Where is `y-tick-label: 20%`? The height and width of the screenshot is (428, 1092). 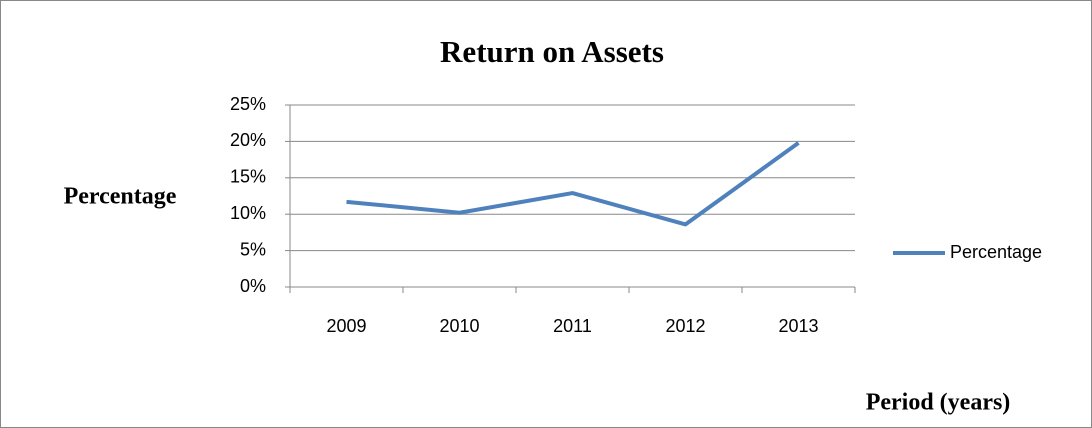 y-tick-label: 20% is located at coordinates (248, 140).